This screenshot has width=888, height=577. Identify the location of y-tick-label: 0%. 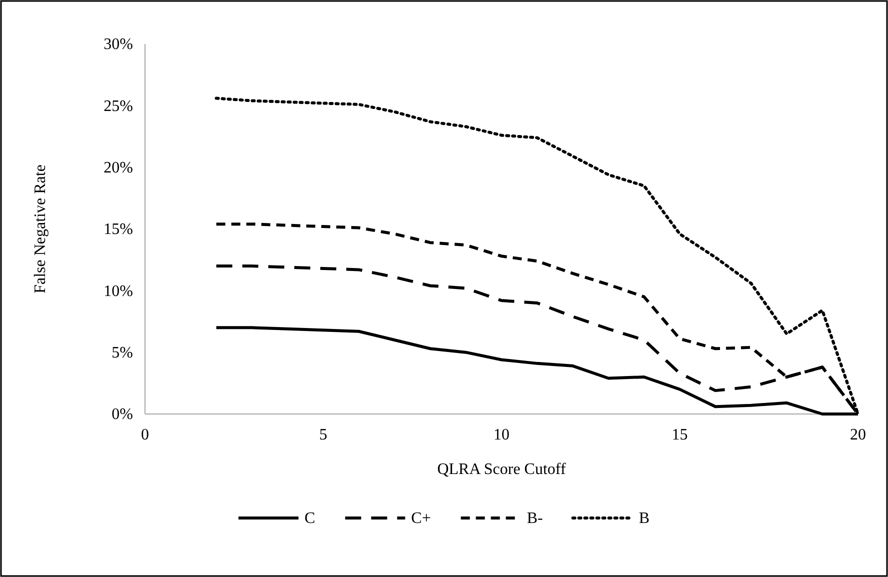
(122, 415).